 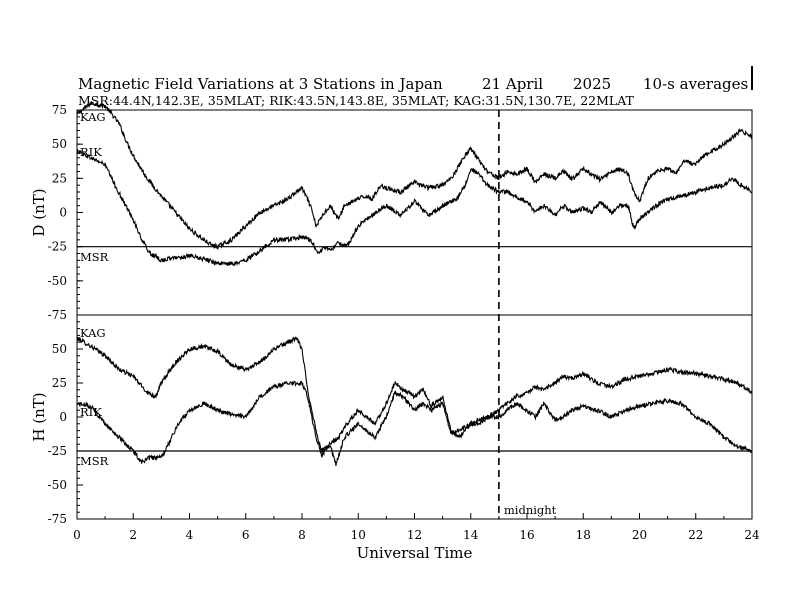 I want to click on x-tick-label: 10, so click(x=358, y=535).